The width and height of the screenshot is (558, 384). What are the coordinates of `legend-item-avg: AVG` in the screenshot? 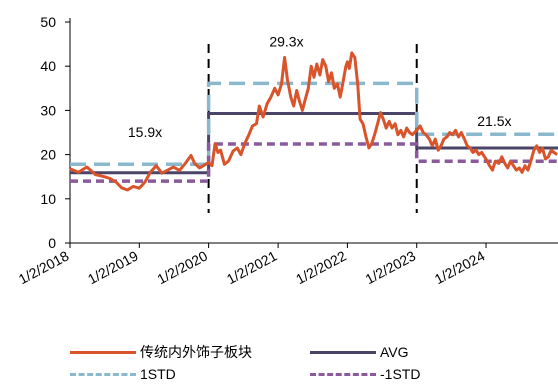 It's located at (359, 352).